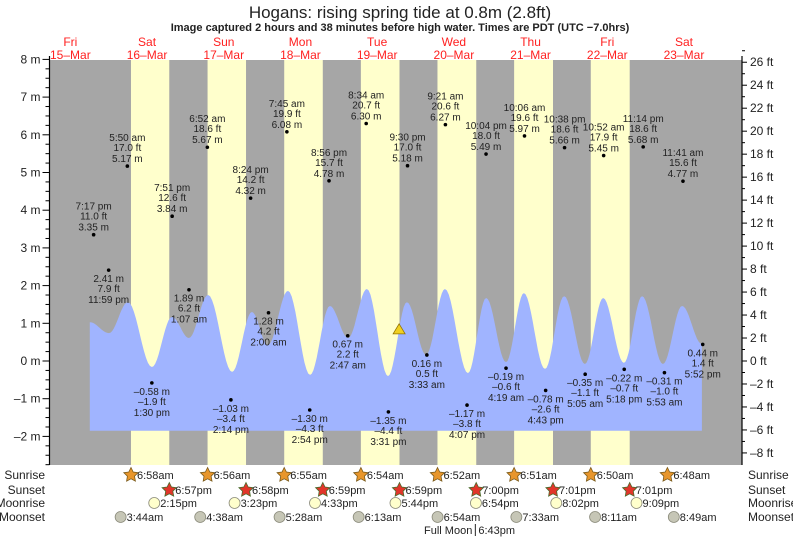 This screenshot has height=539, width=793. What do you see at coordinates (108, 279) in the screenshot?
I see `tide-m-label: 2.41 m` at bounding box center [108, 279].